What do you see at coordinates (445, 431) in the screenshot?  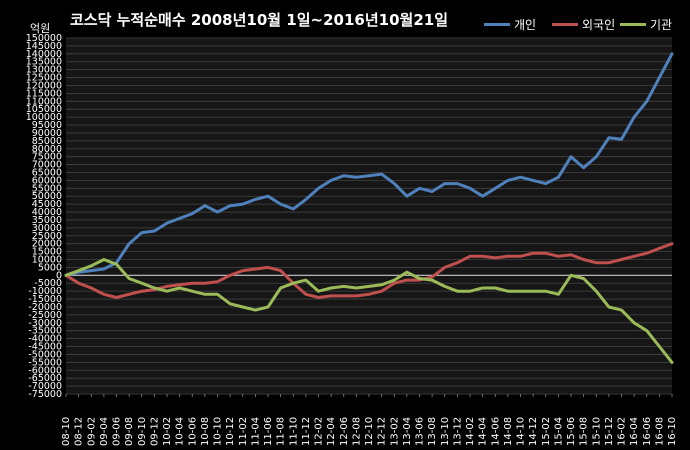 I see `x-tick-label: 13-10` at bounding box center [445, 431].